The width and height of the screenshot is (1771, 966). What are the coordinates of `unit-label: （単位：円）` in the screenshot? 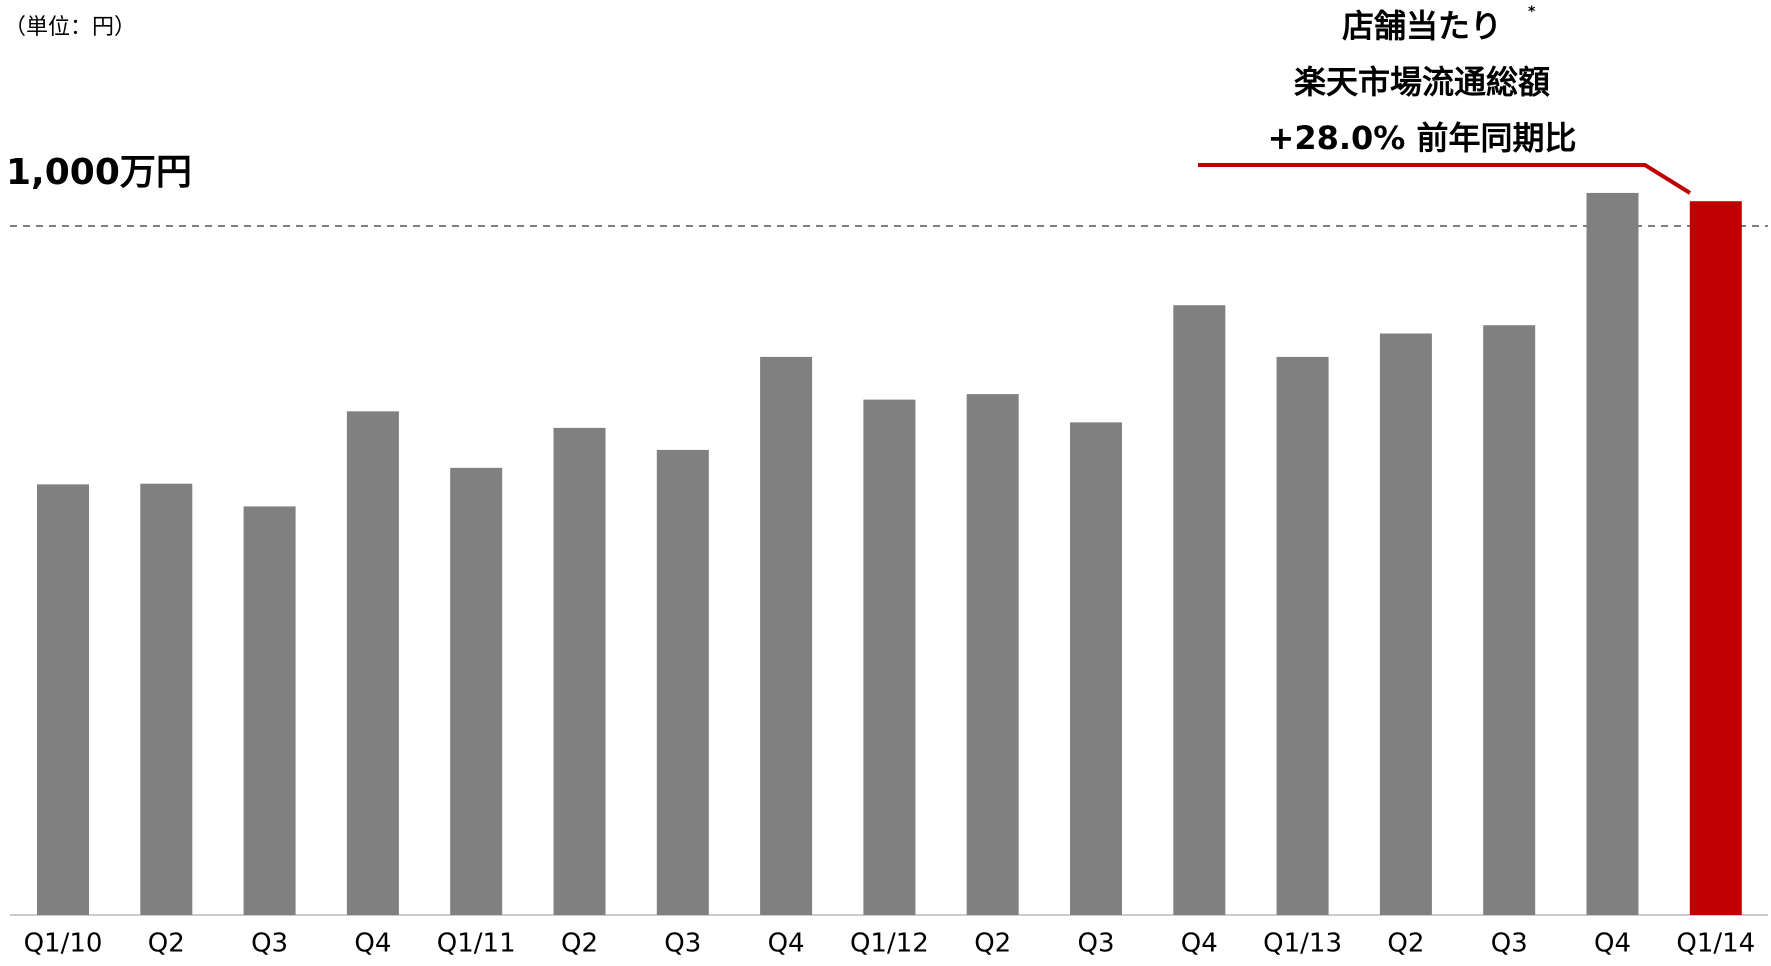 It's located at (70, 27).